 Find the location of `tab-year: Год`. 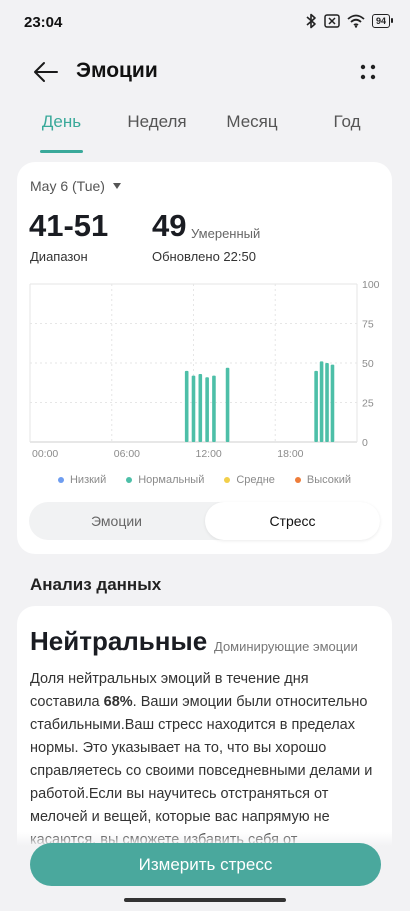

tab-year: Год is located at coordinates (347, 121).